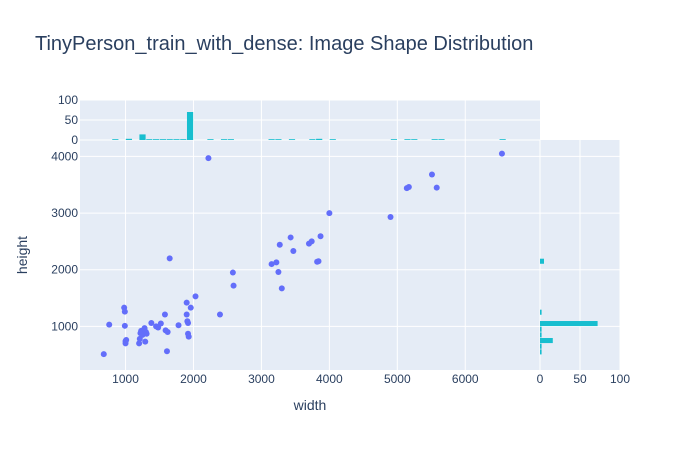  Describe the element at coordinates (64, 156) in the screenshot. I see `y-tick-label: 4000` at that location.